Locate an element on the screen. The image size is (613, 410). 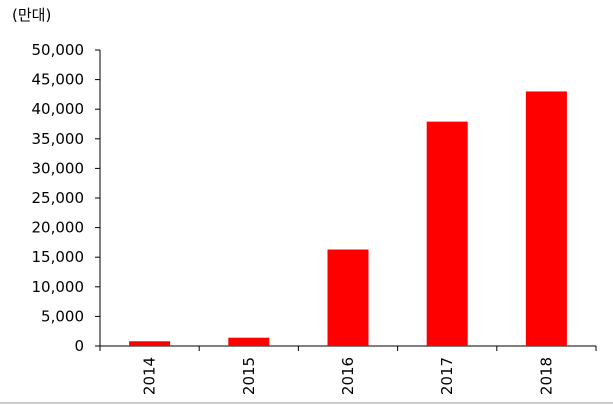
y-tick-label: 40,000 is located at coordinates (58, 109).